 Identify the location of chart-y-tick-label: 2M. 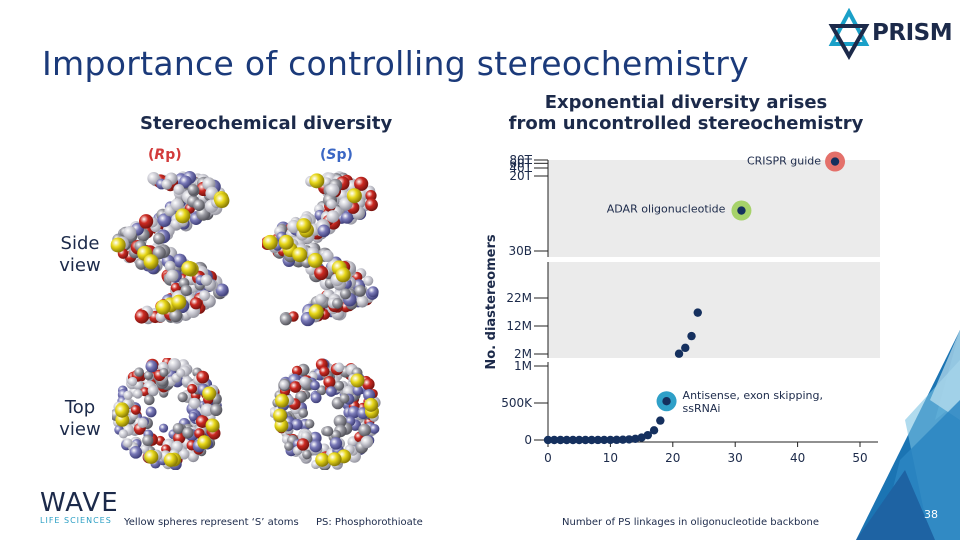
(523, 354).